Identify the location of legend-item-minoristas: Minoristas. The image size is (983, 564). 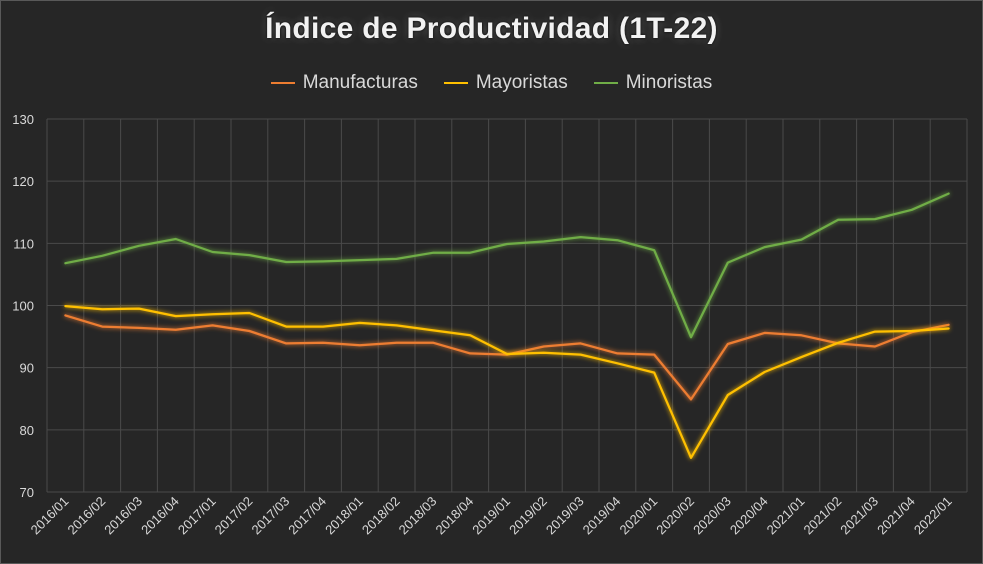
(653, 83).